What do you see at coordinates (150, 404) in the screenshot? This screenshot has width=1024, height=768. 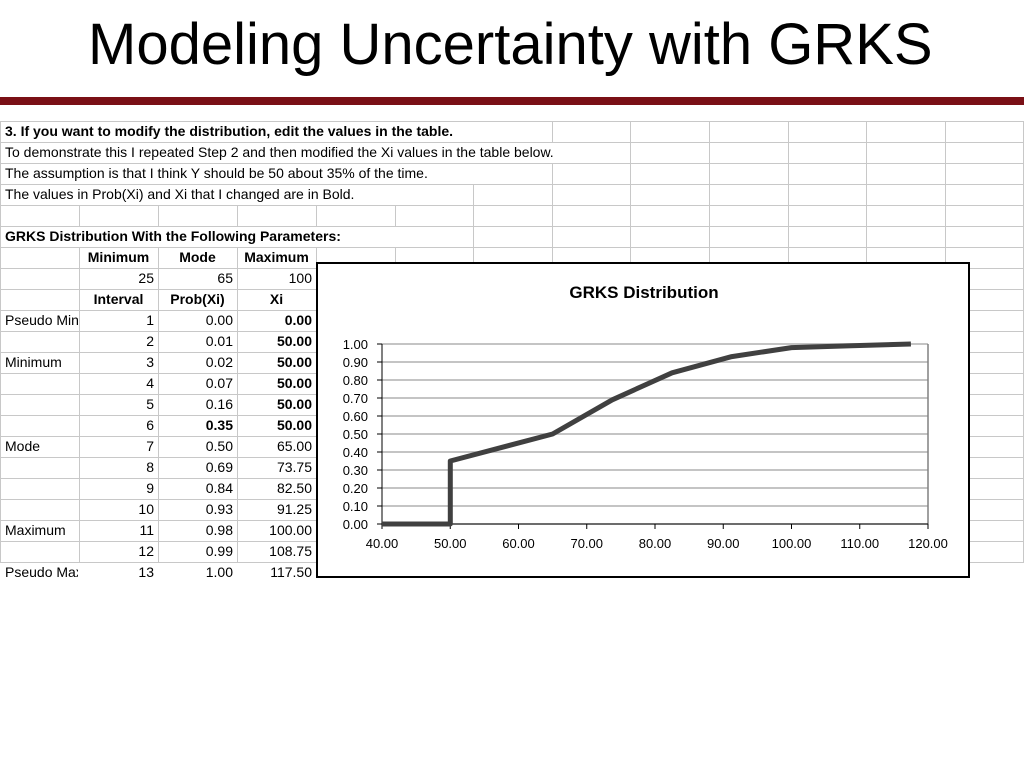 I see `row-interval: 5` at bounding box center [150, 404].